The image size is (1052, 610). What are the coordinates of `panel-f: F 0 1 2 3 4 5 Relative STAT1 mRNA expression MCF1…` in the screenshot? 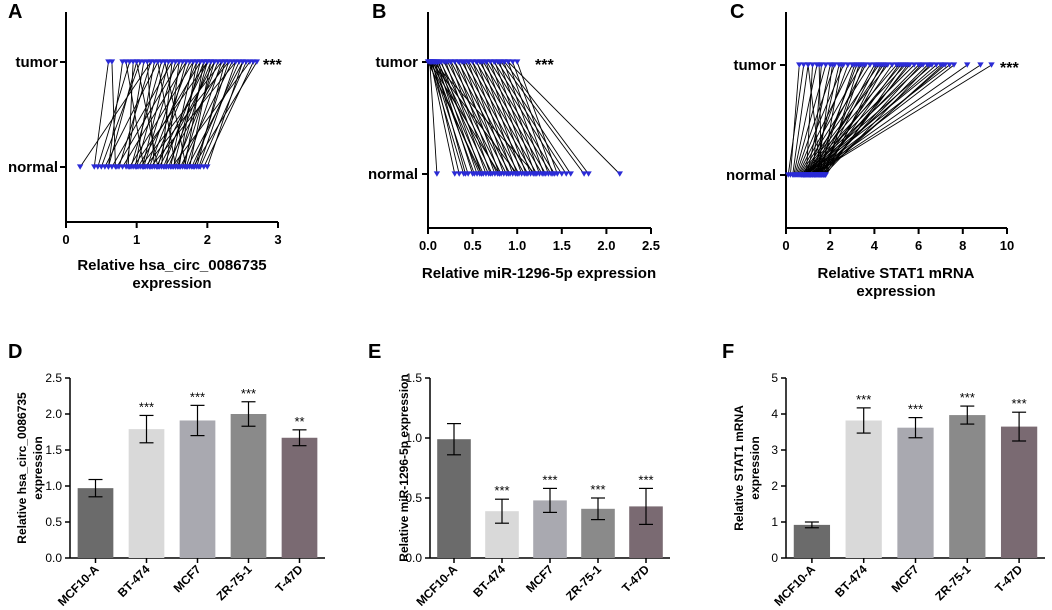 It's located at (883, 475).